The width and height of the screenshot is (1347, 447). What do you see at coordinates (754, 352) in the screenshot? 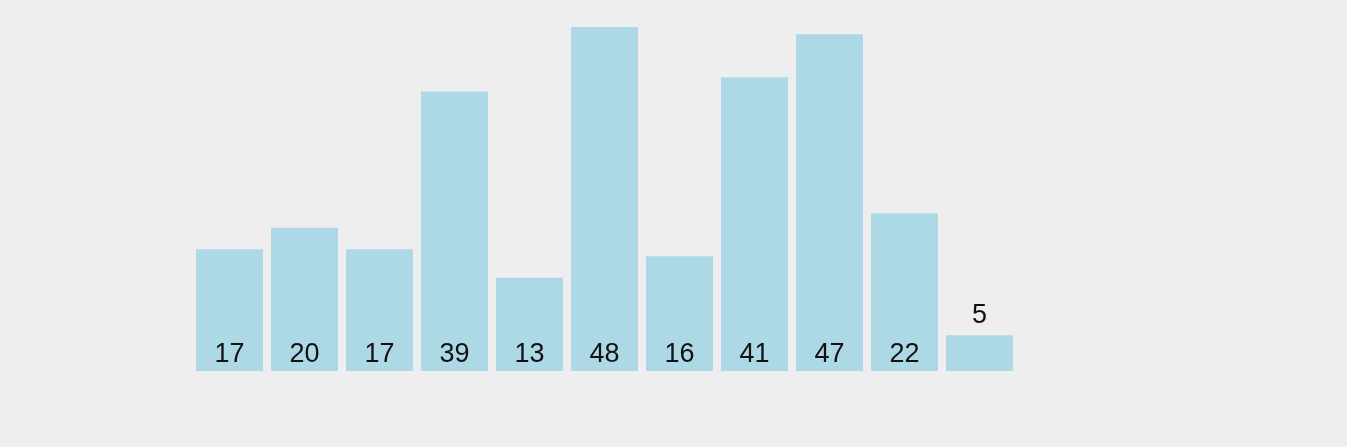
I see `data-label: 41` at bounding box center [754, 352].